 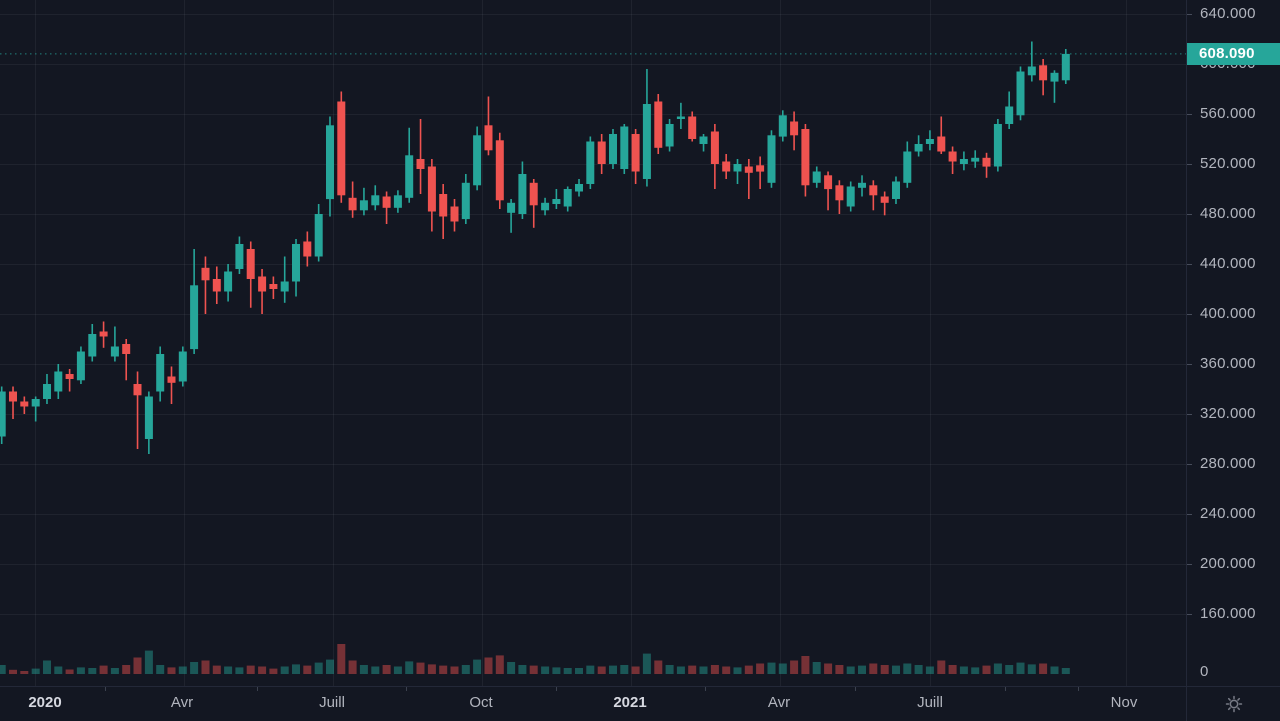 I want to click on price-tick-label: 160.000, so click(x=1228, y=613).